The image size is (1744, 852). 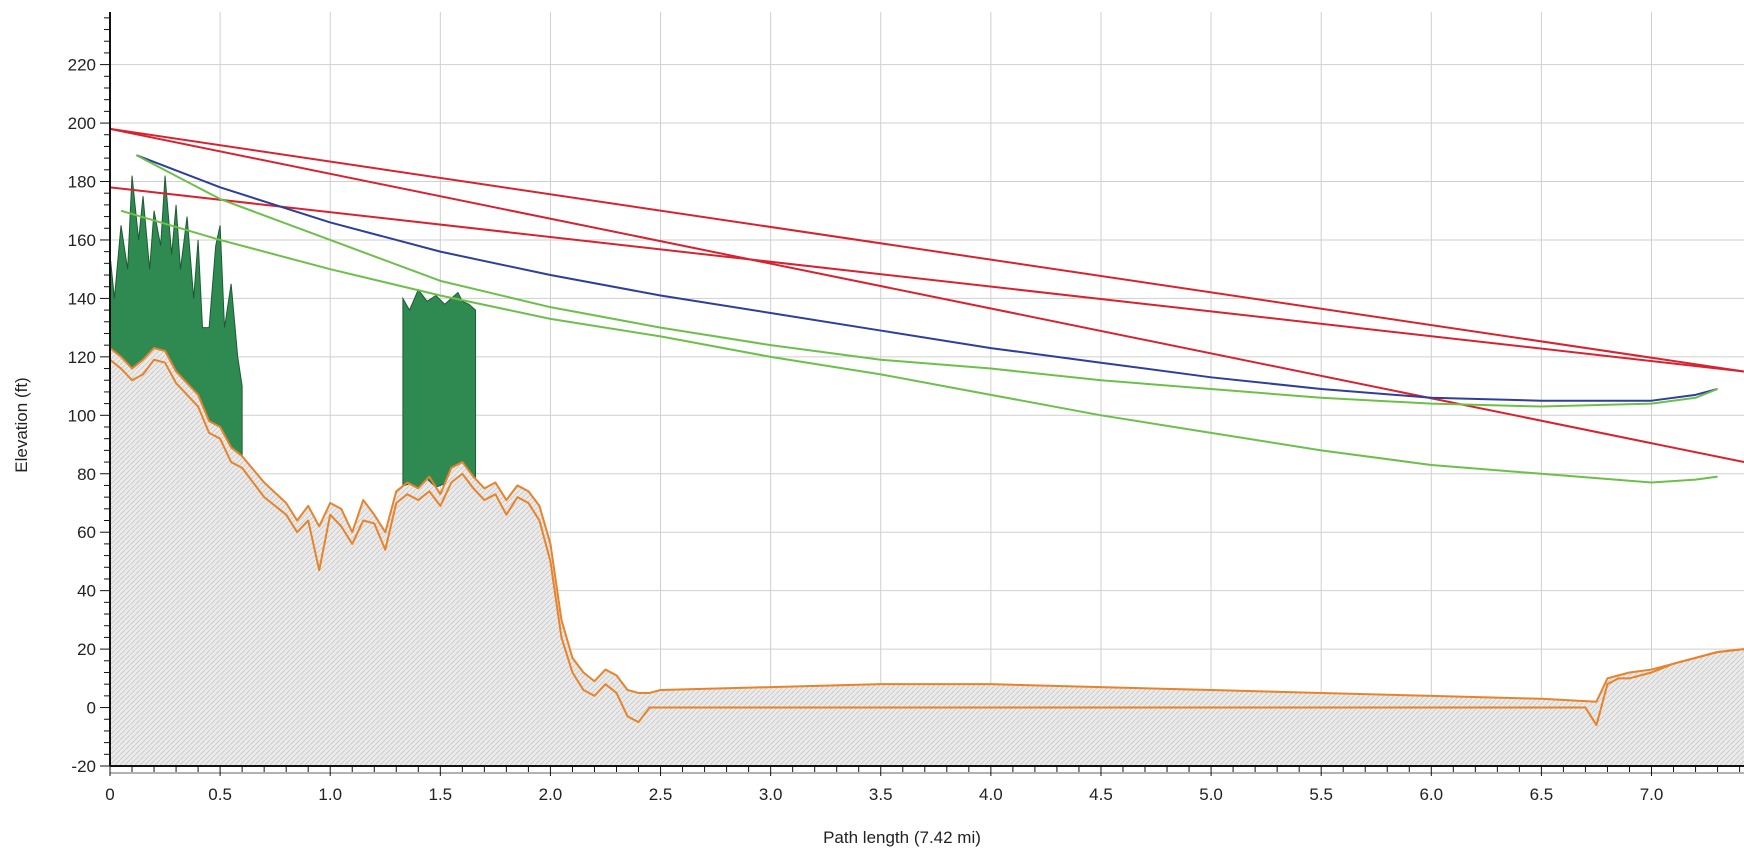 I want to click on y-axis-ticks: -20 0 20 40 60 80 100 120 140 160 180 200 220, so click(x=82, y=416).